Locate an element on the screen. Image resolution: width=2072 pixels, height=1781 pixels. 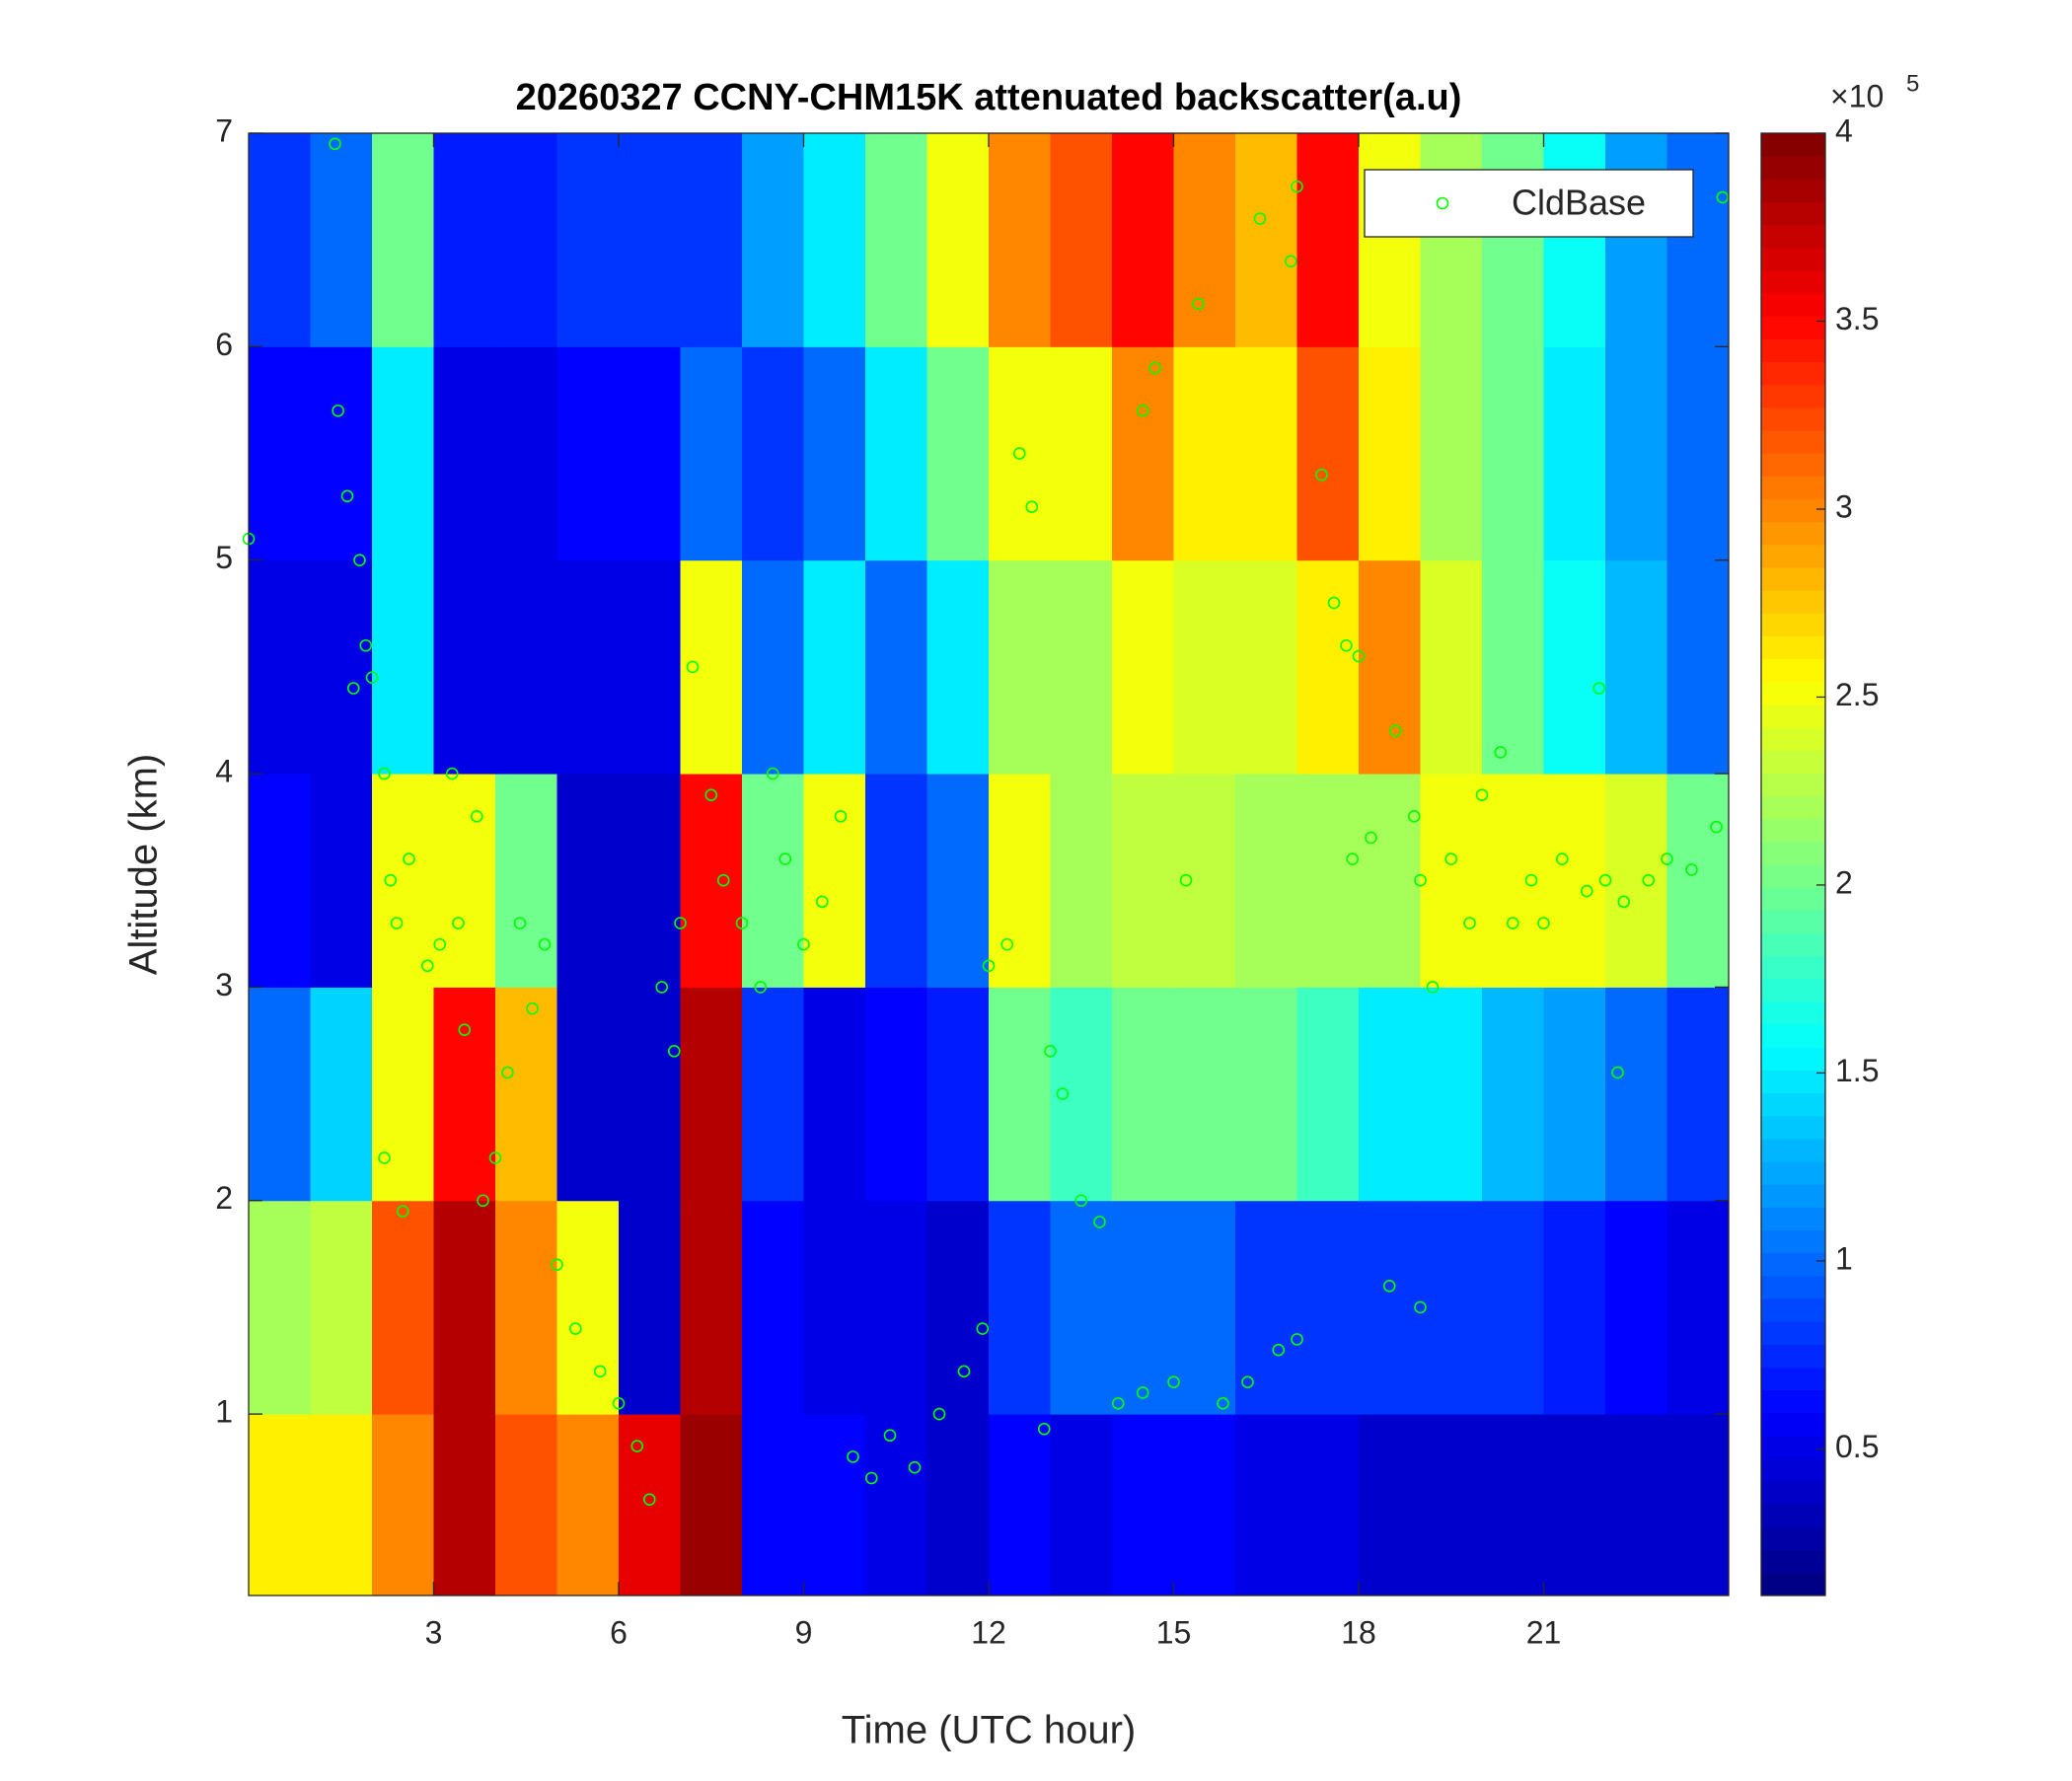
colorbar-tick-label: 3 is located at coordinates (1844, 506).